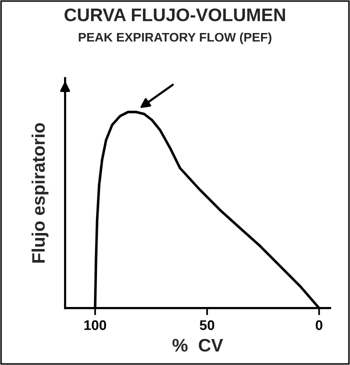 The width and height of the screenshot is (350, 365). What do you see at coordinates (207, 325) in the screenshot?
I see `x-tick-label: 50` at bounding box center [207, 325].